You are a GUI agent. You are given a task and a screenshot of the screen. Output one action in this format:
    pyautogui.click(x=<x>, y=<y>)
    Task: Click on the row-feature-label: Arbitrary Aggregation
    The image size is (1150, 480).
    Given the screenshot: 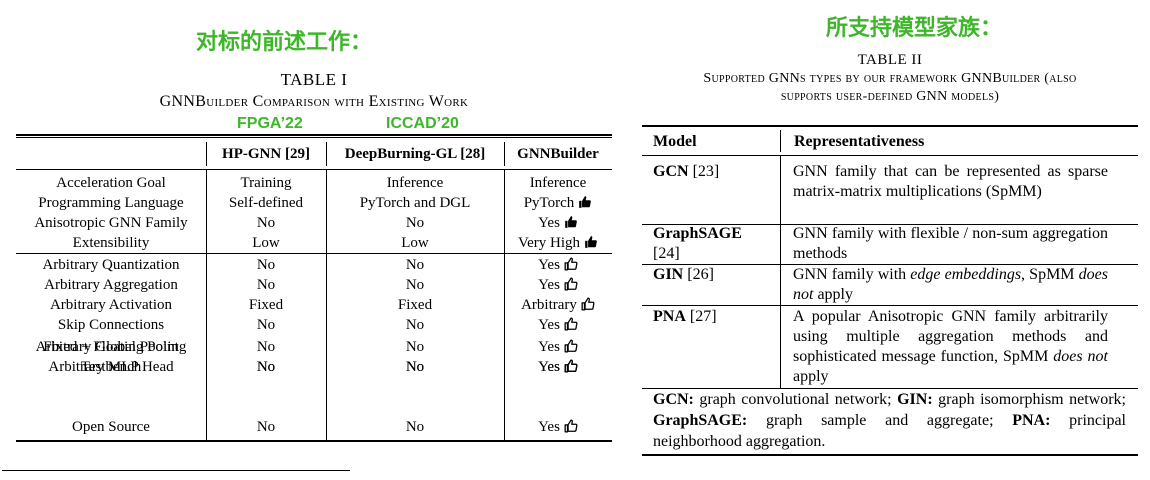 What is the action you would take?
    pyautogui.click(x=111, y=285)
    